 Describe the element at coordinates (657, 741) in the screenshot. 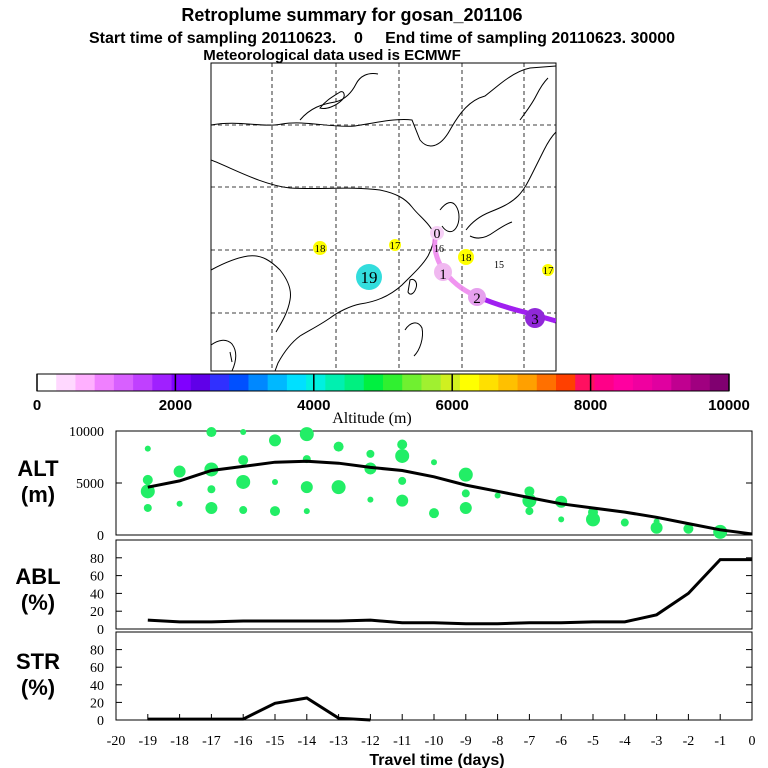

I see `x-tick-label: -3` at that location.